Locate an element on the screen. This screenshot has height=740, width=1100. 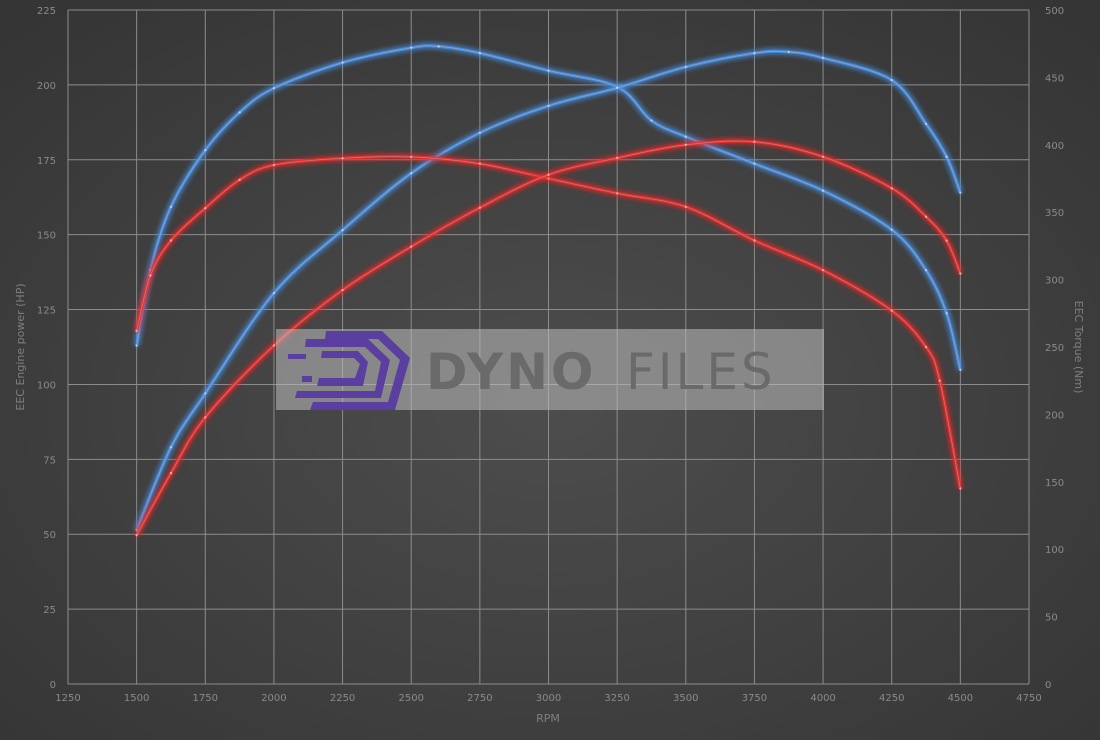
x-tick-label: 1750 is located at coordinates (205, 698).